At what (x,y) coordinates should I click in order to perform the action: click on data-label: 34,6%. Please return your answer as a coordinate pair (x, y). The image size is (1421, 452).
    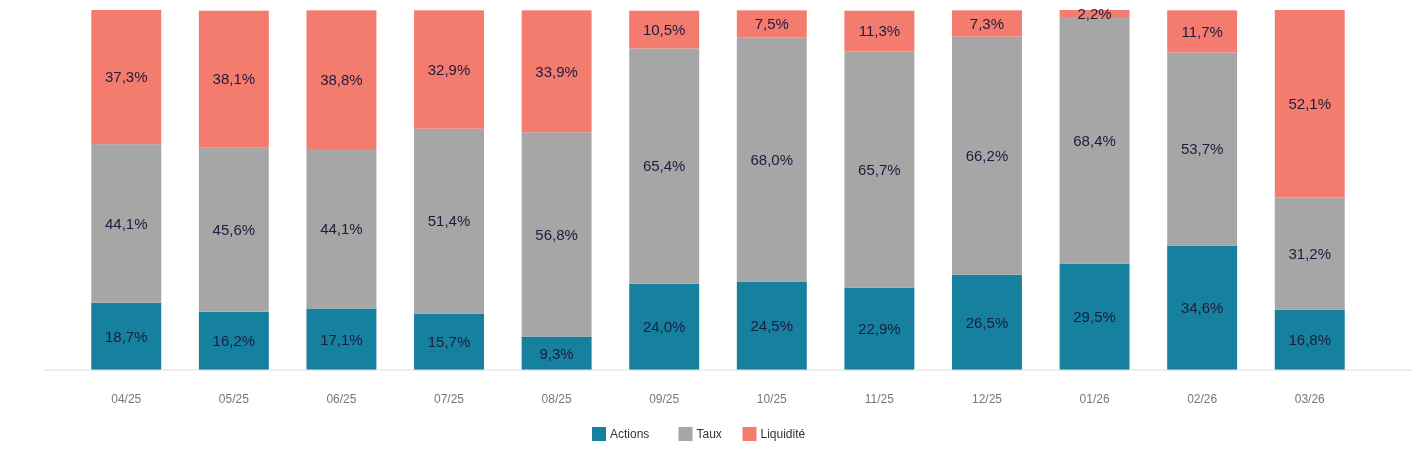
    Looking at the image, I should click on (1202, 308).